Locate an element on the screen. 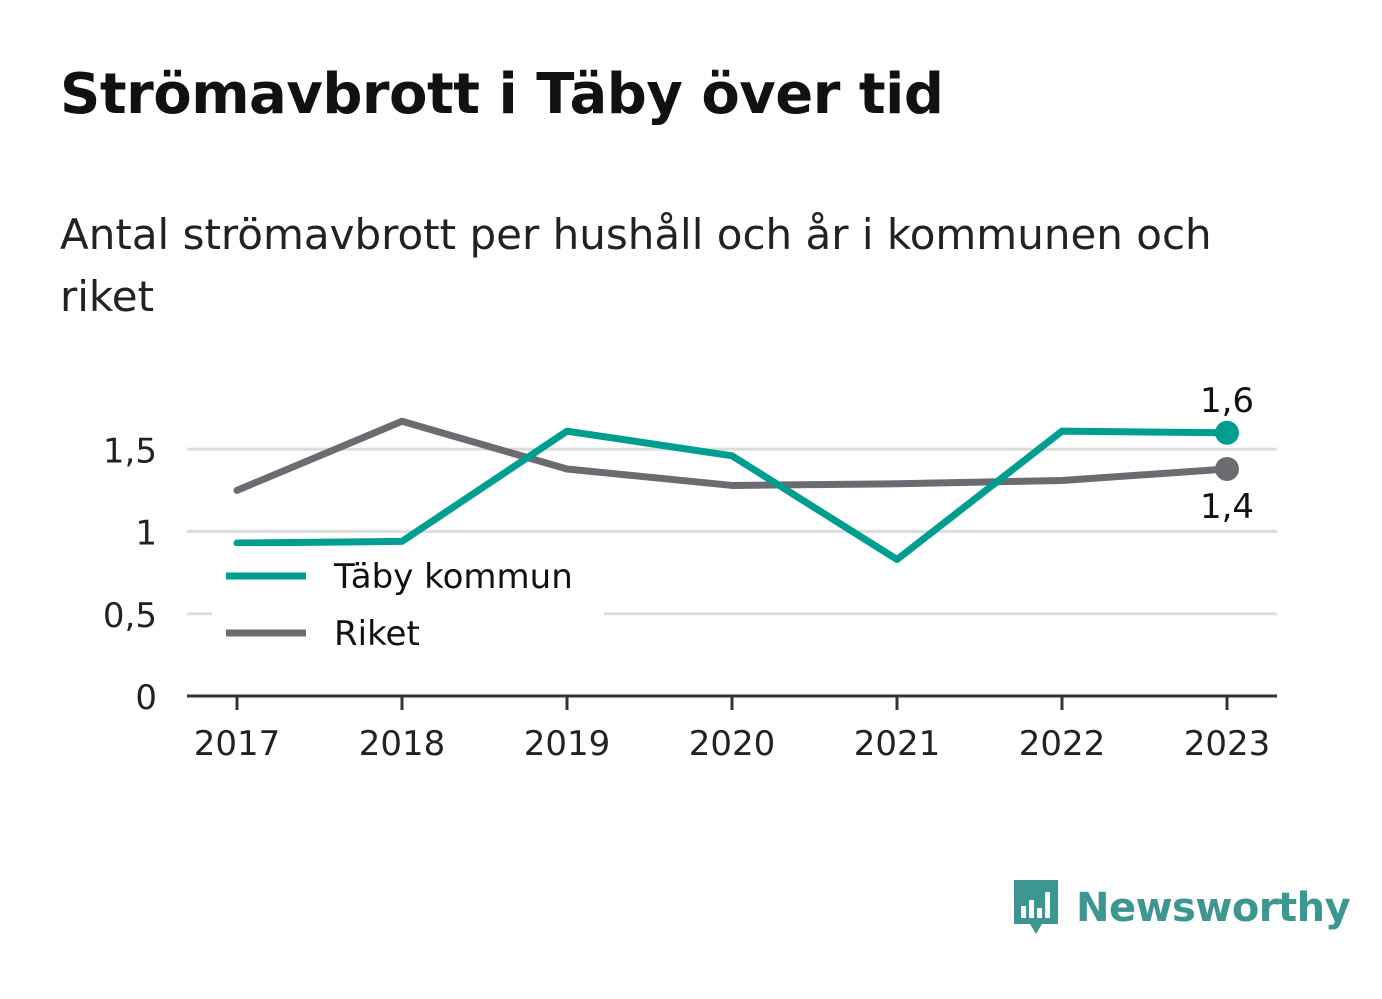 The image size is (1382, 999). end-point-taby-kommun is located at coordinates (1227, 432).